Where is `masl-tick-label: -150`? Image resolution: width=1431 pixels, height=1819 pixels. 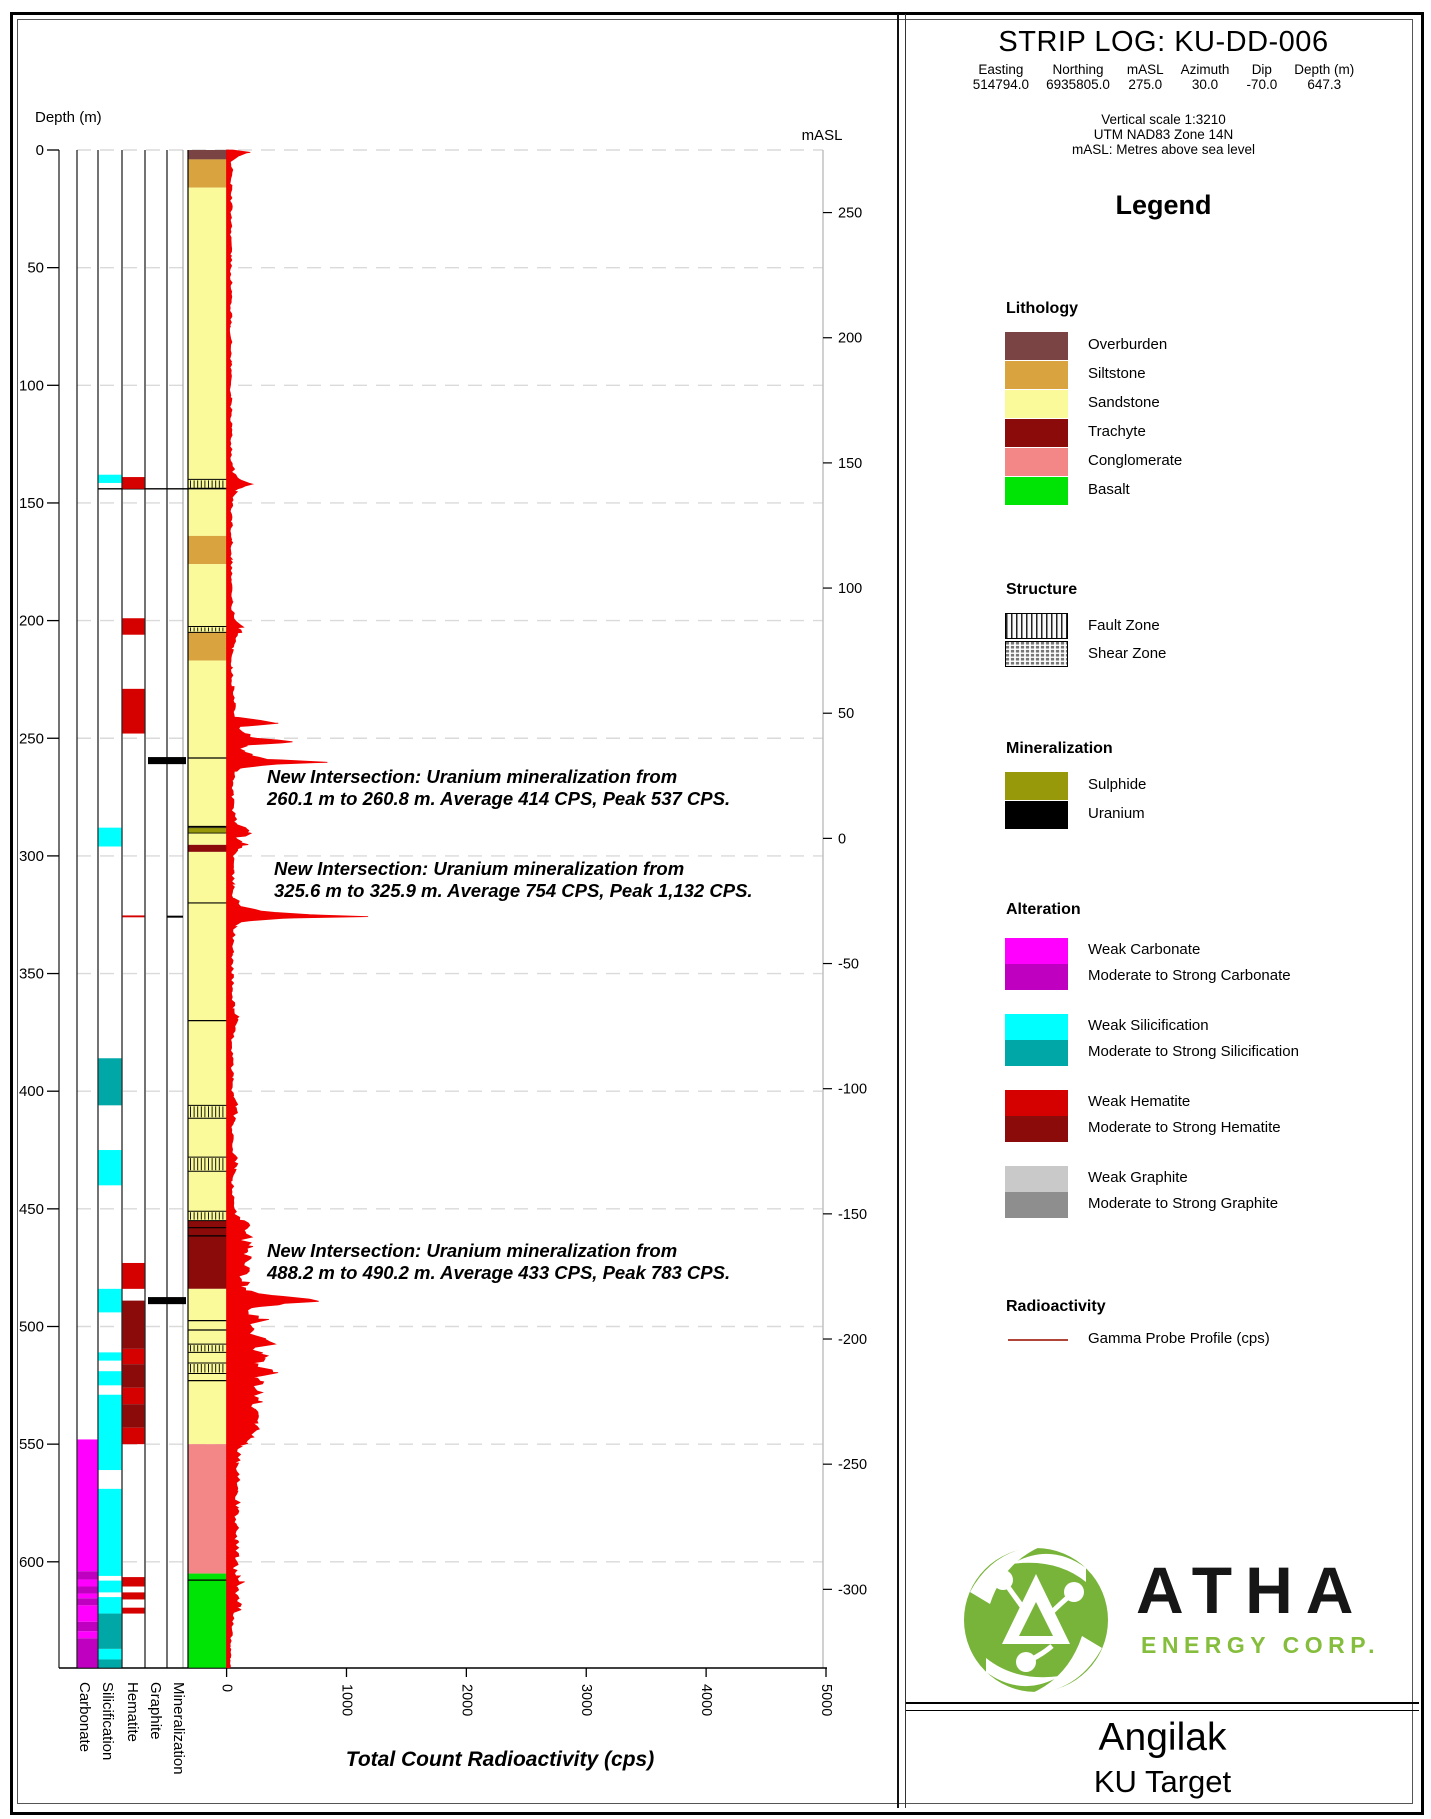 masl-tick-label: -150 is located at coordinates (852, 1215).